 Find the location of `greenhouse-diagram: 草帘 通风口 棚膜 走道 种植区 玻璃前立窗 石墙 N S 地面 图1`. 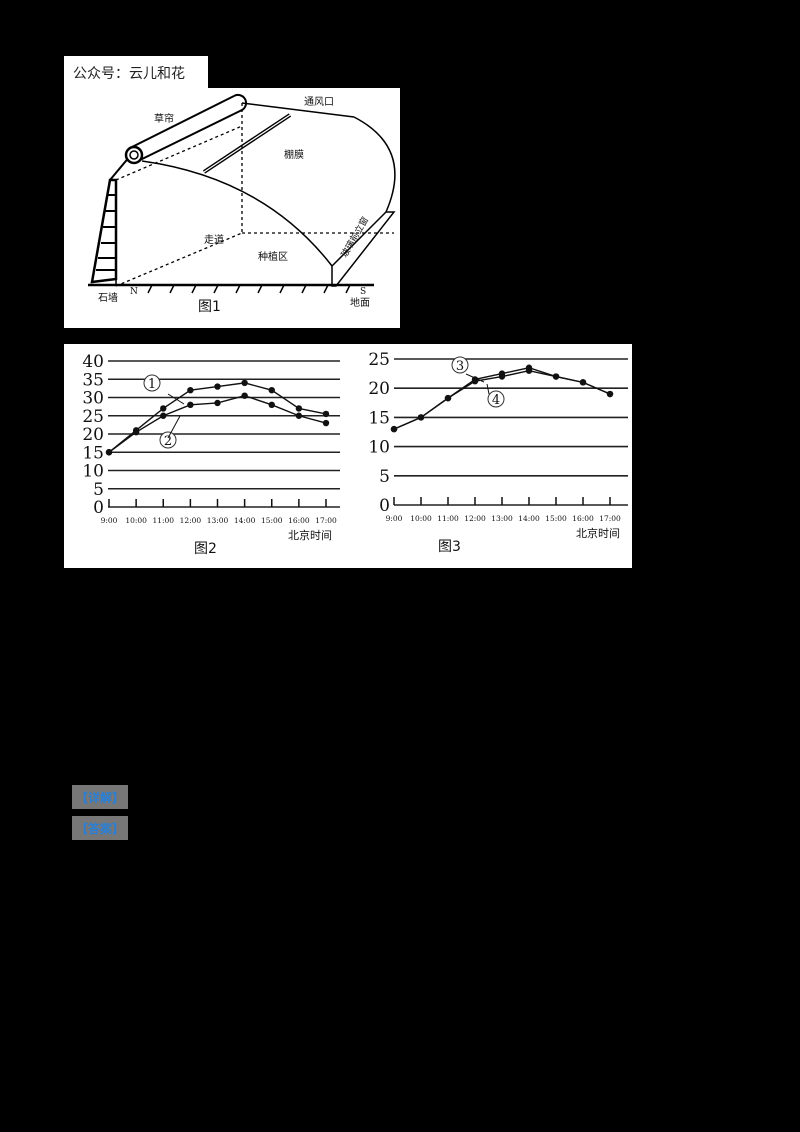

greenhouse-diagram: 草帘 通风口 棚膜 走道 种植区 玻璃前立窗 石墙 N S 地面 图1 is located at coordinates (242, 204).